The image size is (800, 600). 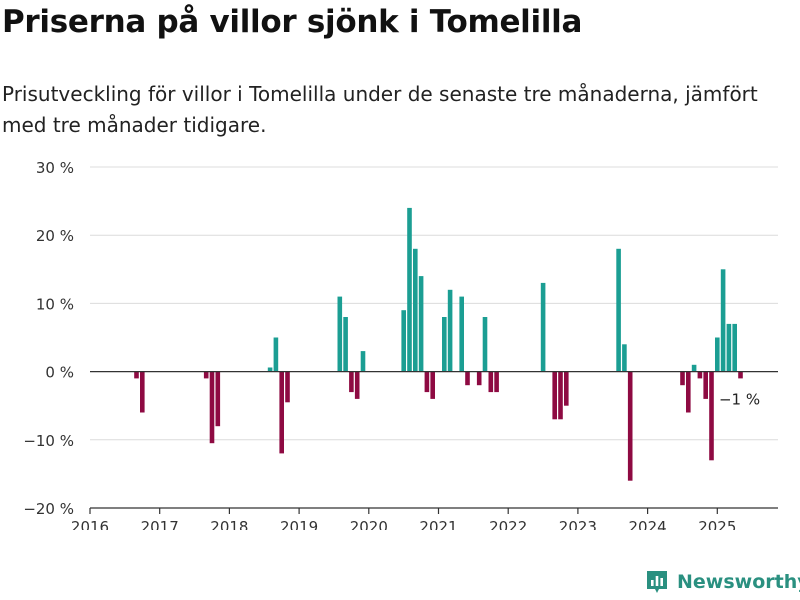 What do you see at coordinates (648, 524) in the screenshot?
I see `x-tick-label: 2024` at bounding box center [648, 524].